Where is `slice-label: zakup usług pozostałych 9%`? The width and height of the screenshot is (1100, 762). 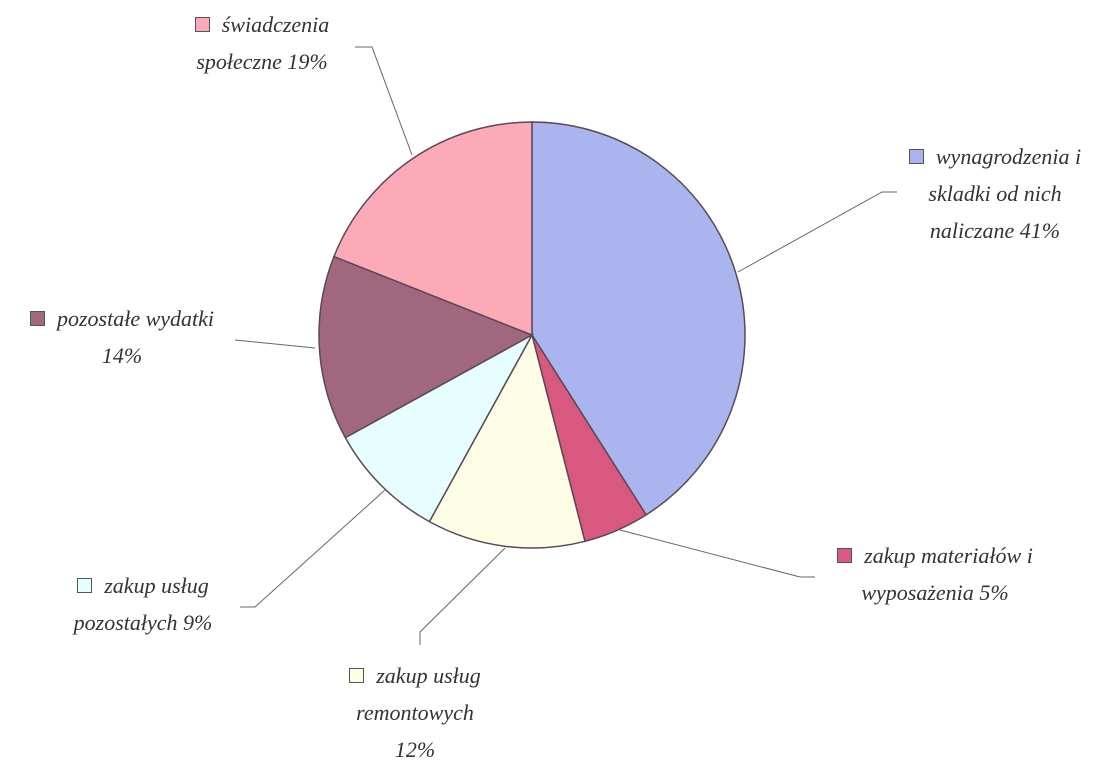 slice-label: zakup usług pozostałych 9% is located at coordinates (143, 604).